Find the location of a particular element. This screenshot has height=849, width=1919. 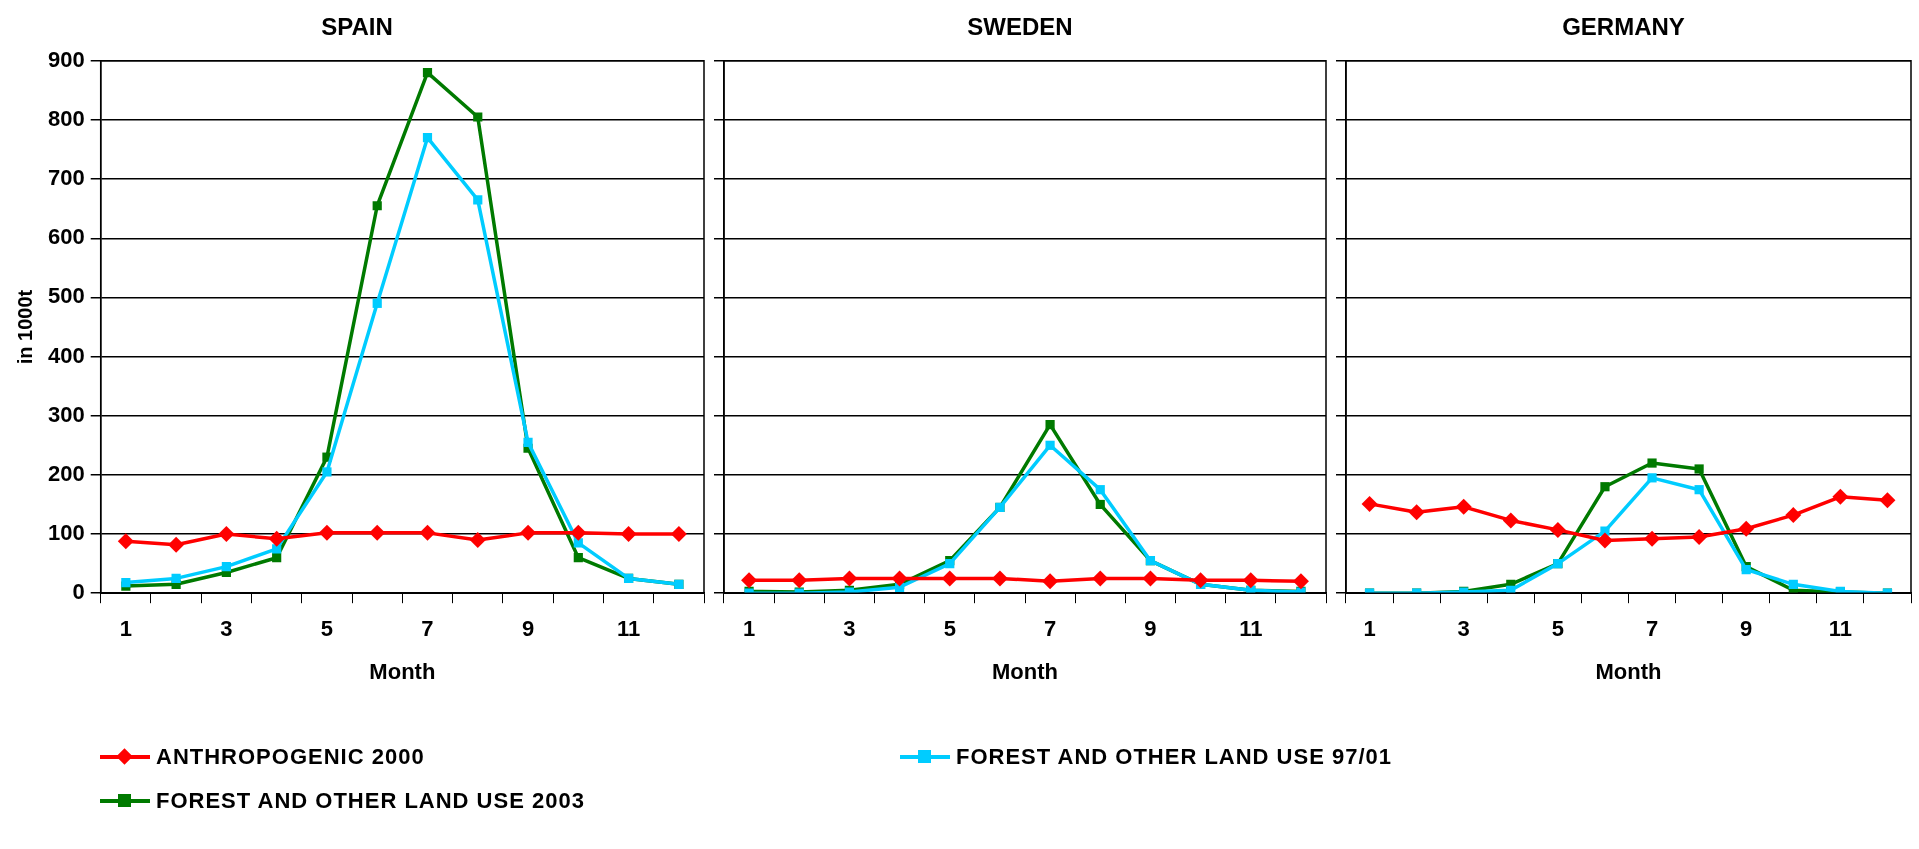

chart-title: SPAIN is located at coordinates (357, 27).